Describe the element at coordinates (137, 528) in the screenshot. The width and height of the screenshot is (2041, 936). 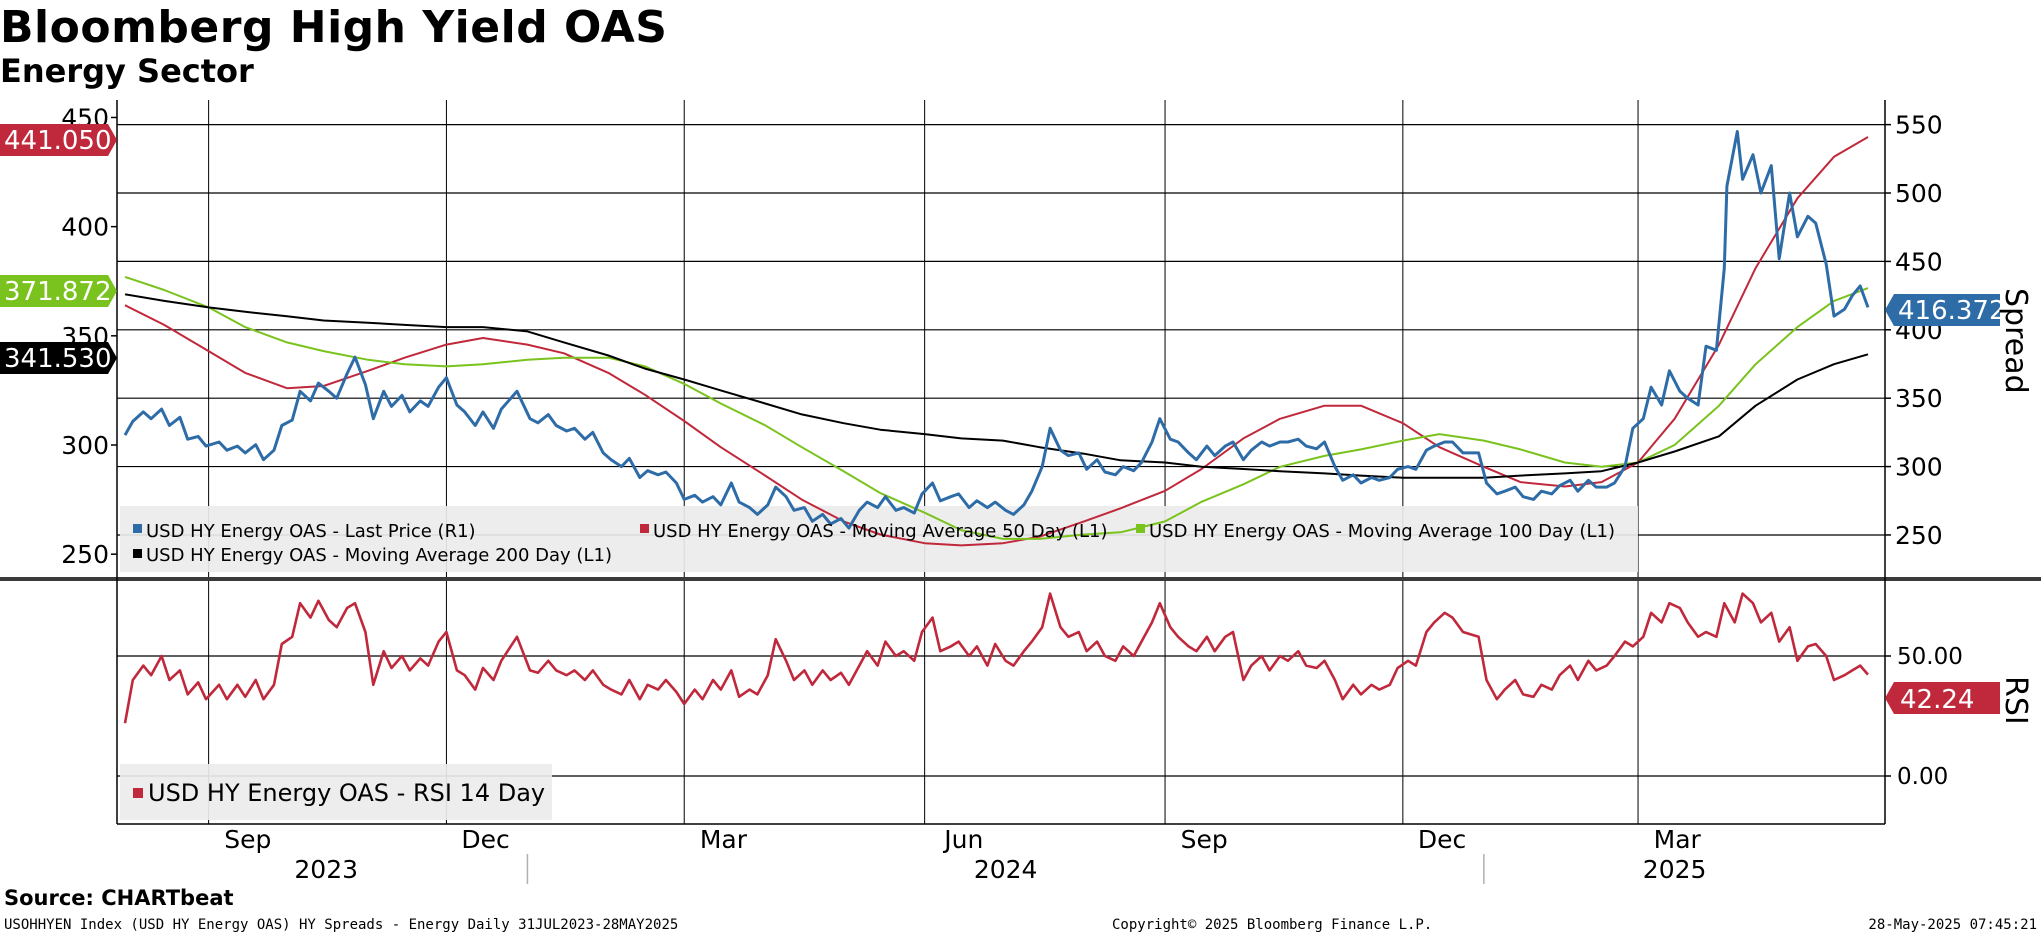
I see `legend-swatch-last-price` at that location.